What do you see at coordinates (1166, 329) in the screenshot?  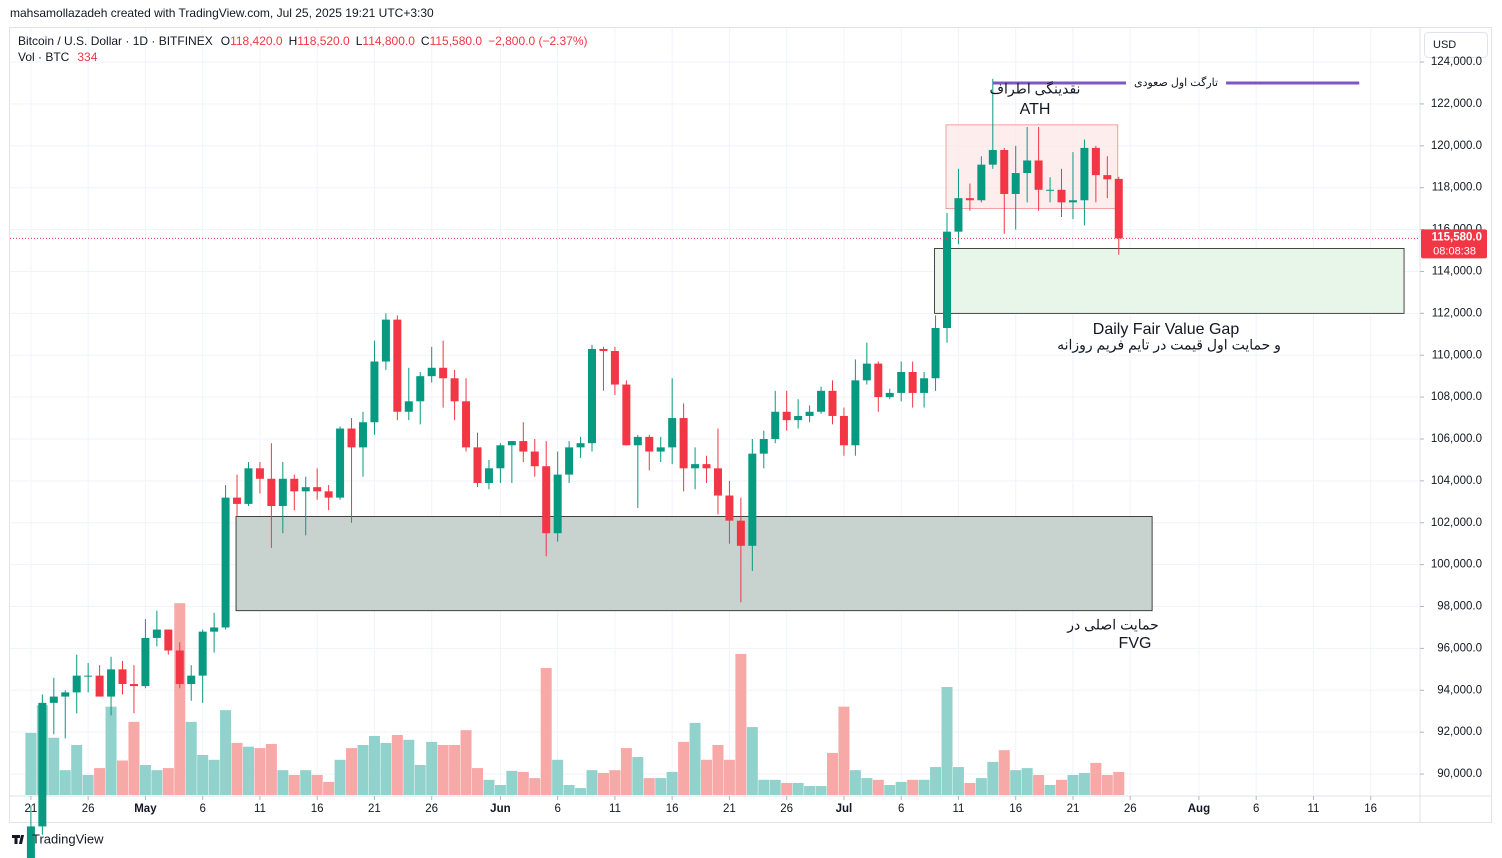 I see `annotation: Daily Fair Value Gap` at bounding box center [1166, 329].